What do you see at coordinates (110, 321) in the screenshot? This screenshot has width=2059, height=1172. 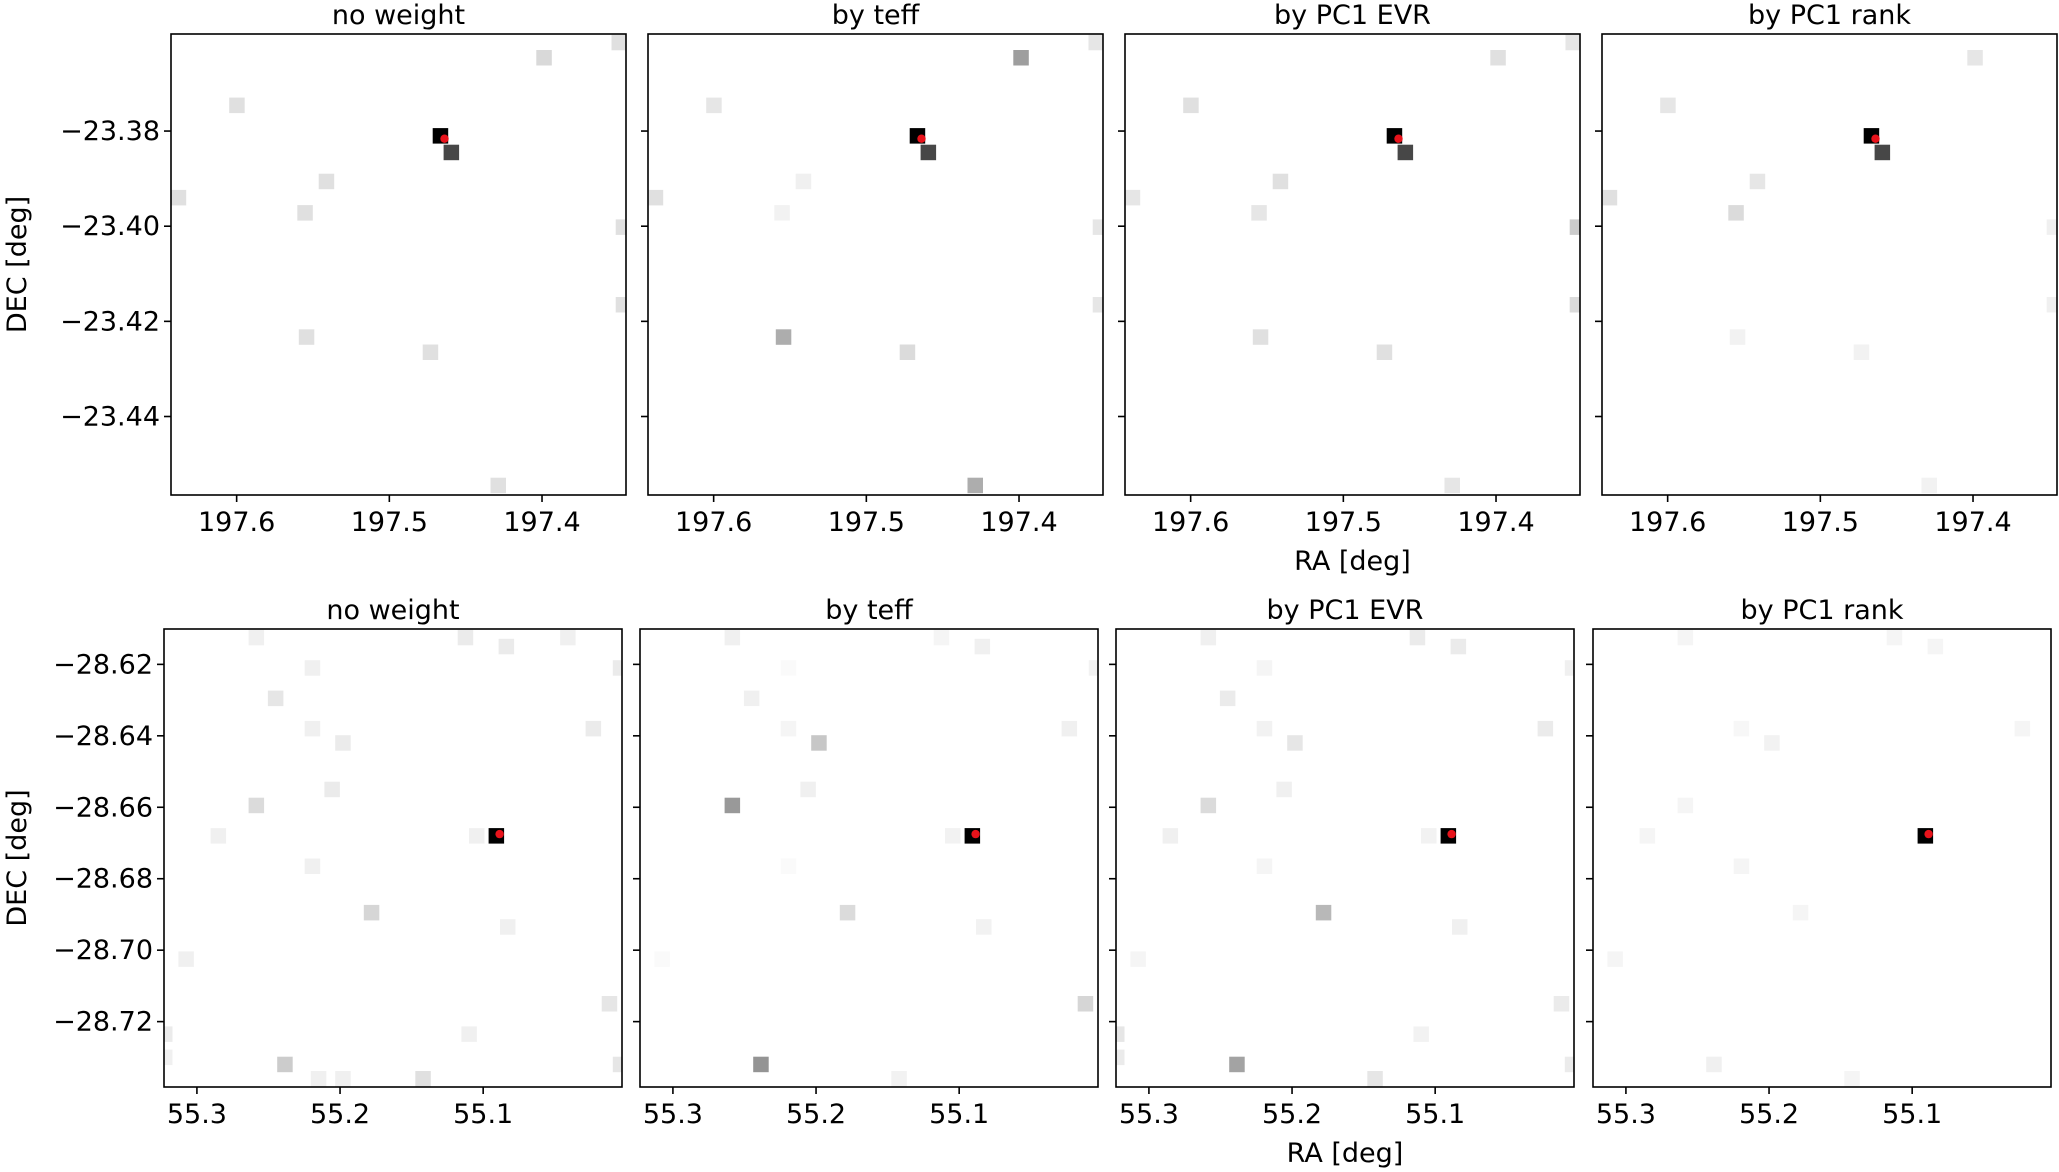 I see `y-tick-label: −23.42` at bounding box center [110, 321].